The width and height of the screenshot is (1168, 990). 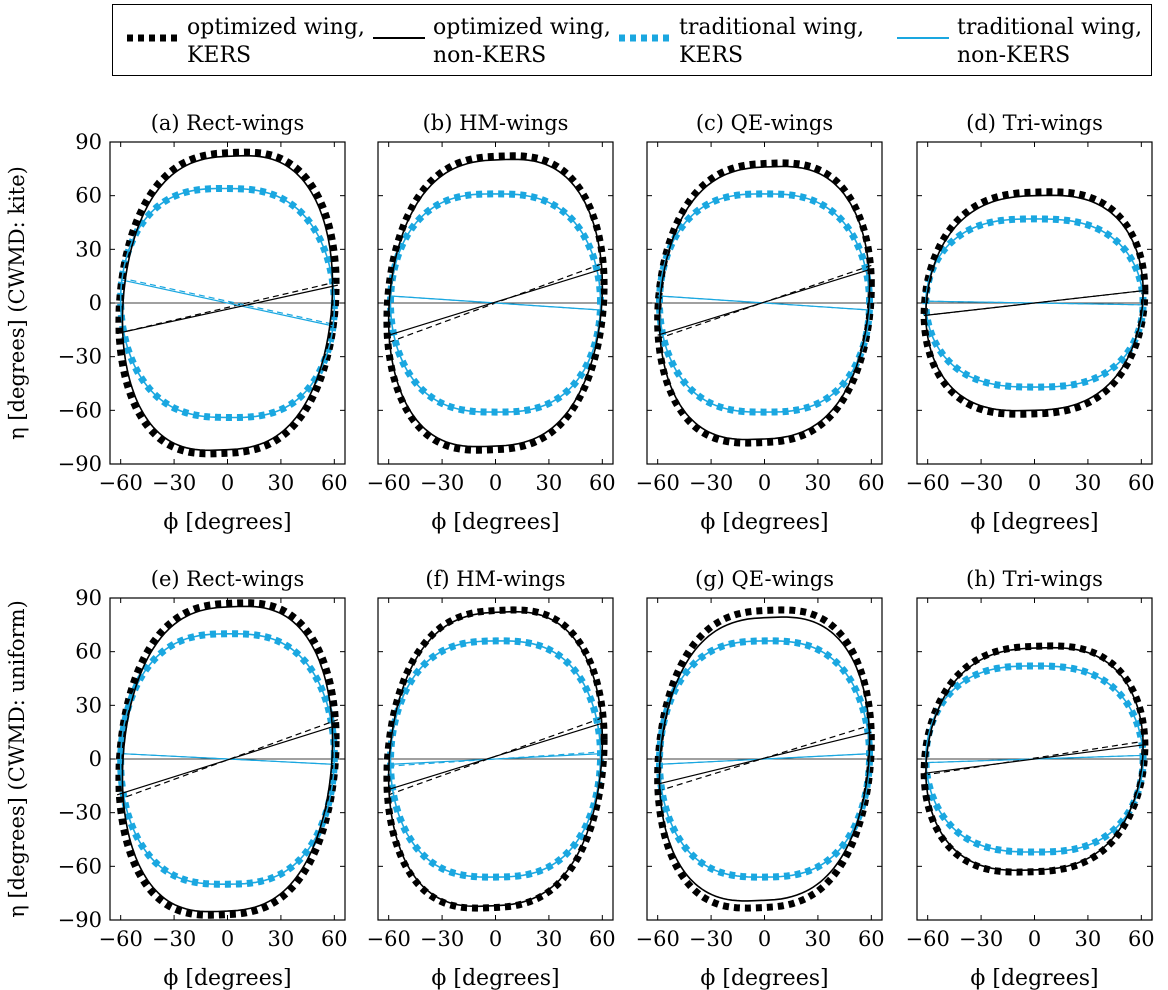 What do you see at coordinates (17, 759) in the screenshot?
I see `y-axis-label: η [degrees] (CWMD: uniform)` at bounding box center [17, 759].